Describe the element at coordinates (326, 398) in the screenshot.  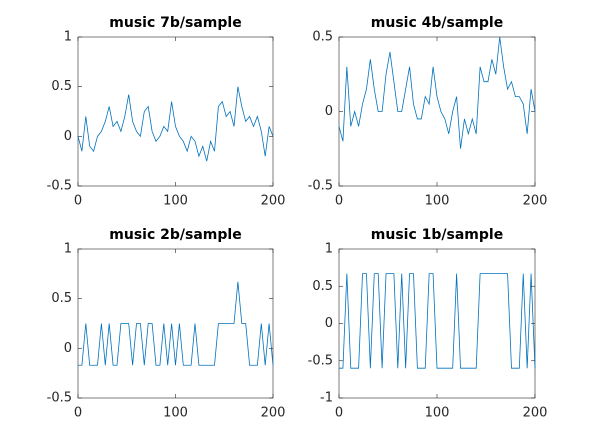
I see `y-tick-label: -1` at that location.